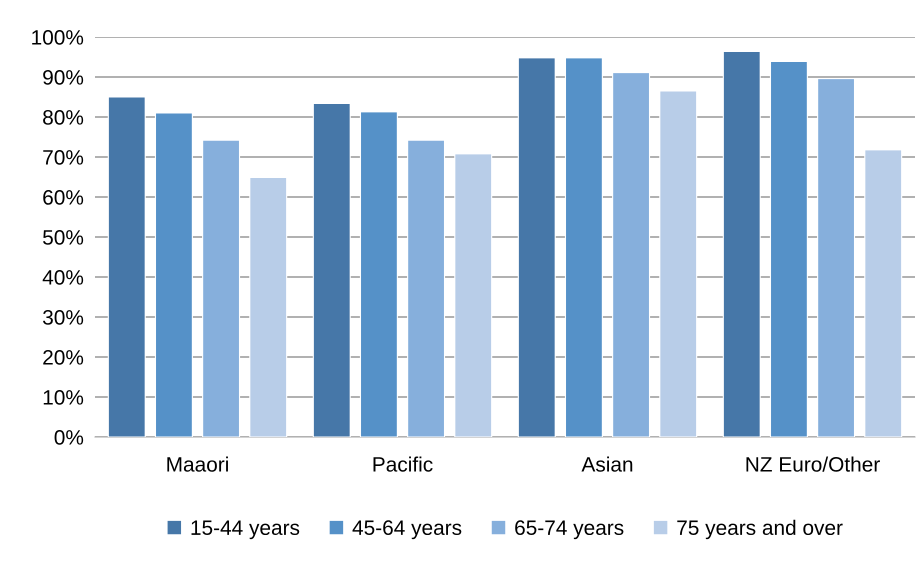  I want to click on x-tick-label: Pacific, so click(403, 464).